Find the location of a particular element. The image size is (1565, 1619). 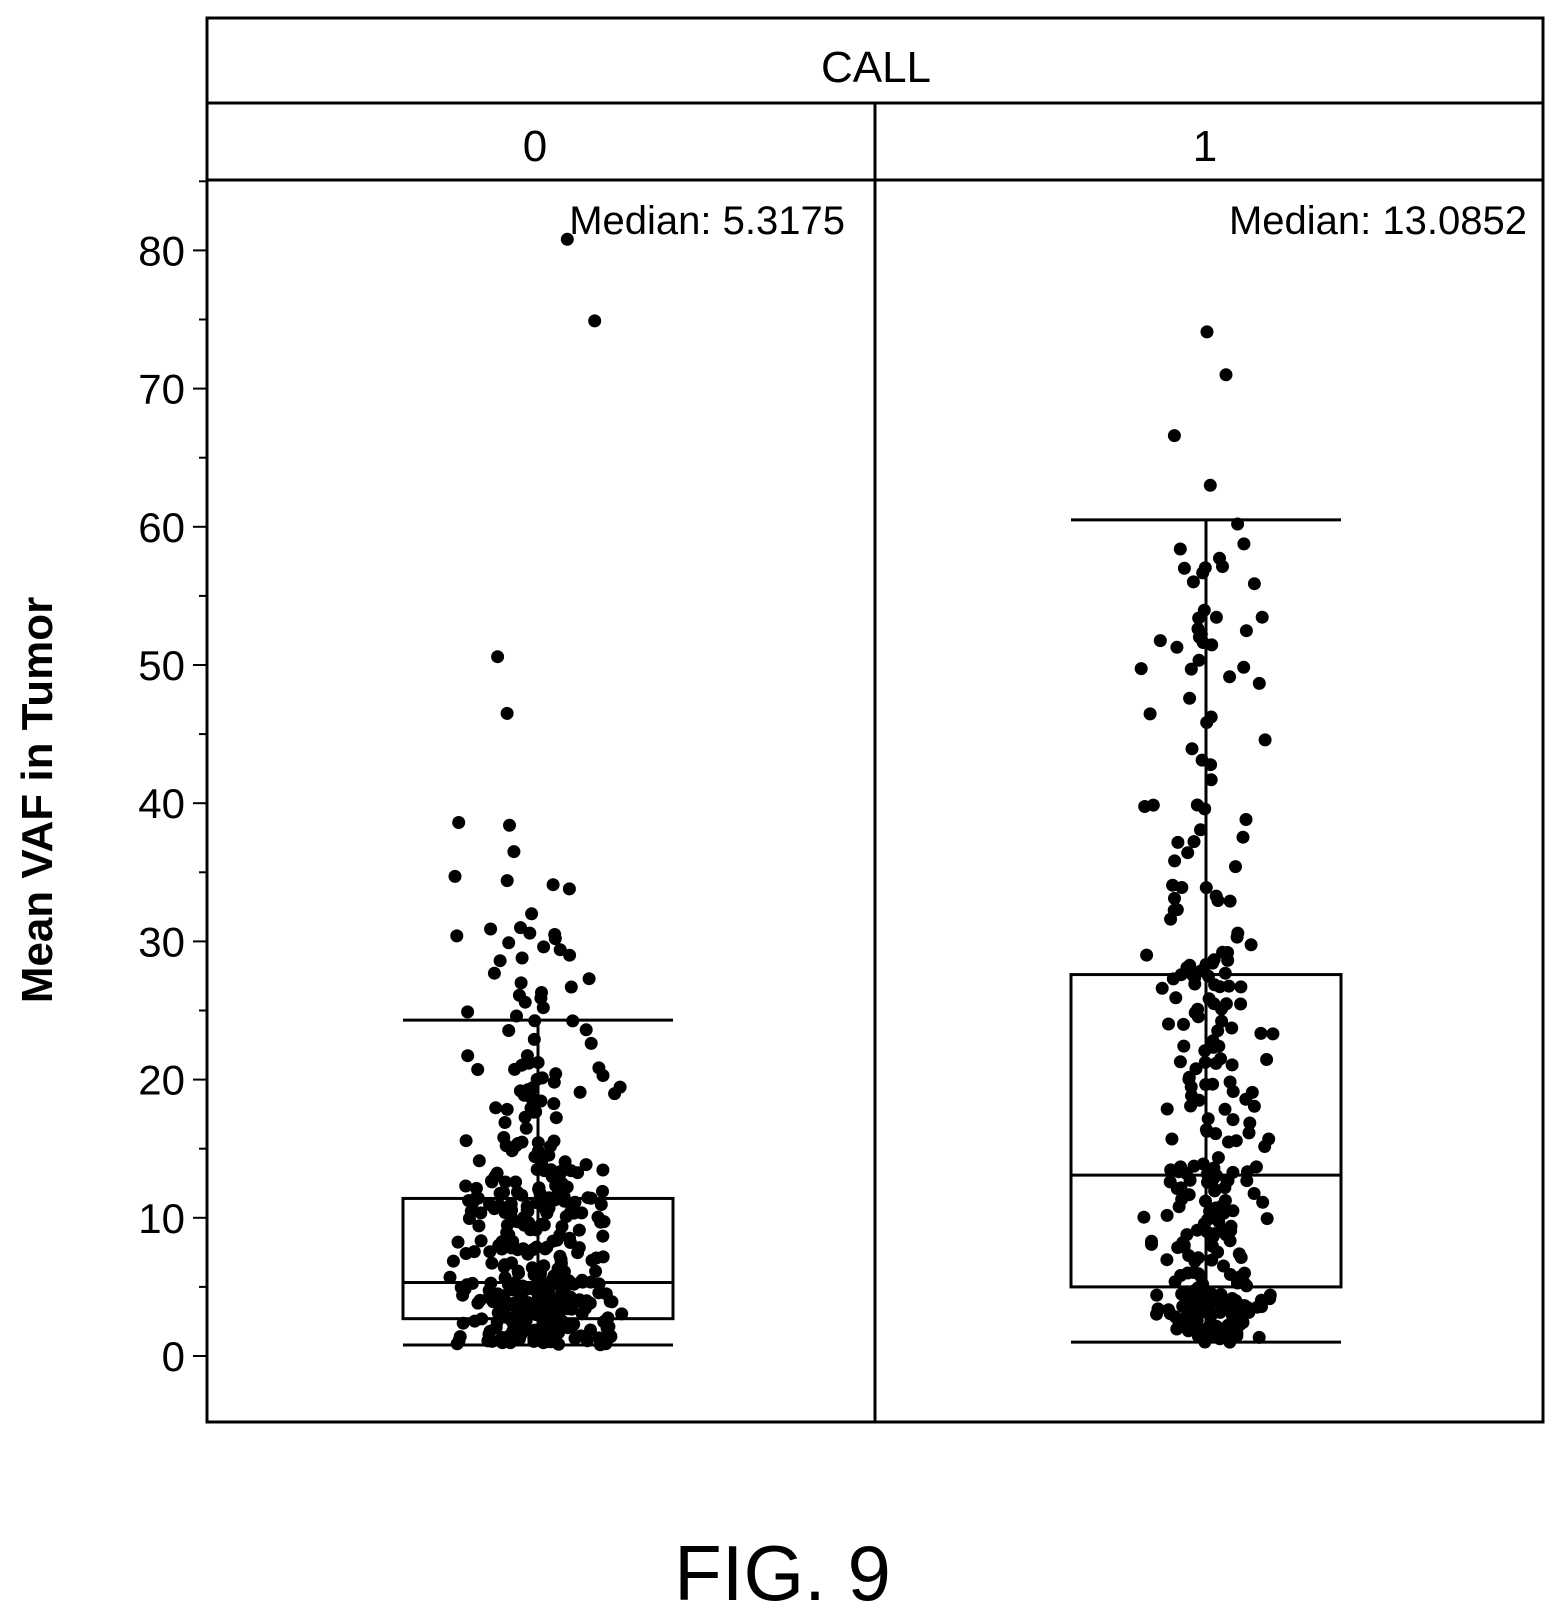

facet-title: CALL is located at coordinates (876, 67).